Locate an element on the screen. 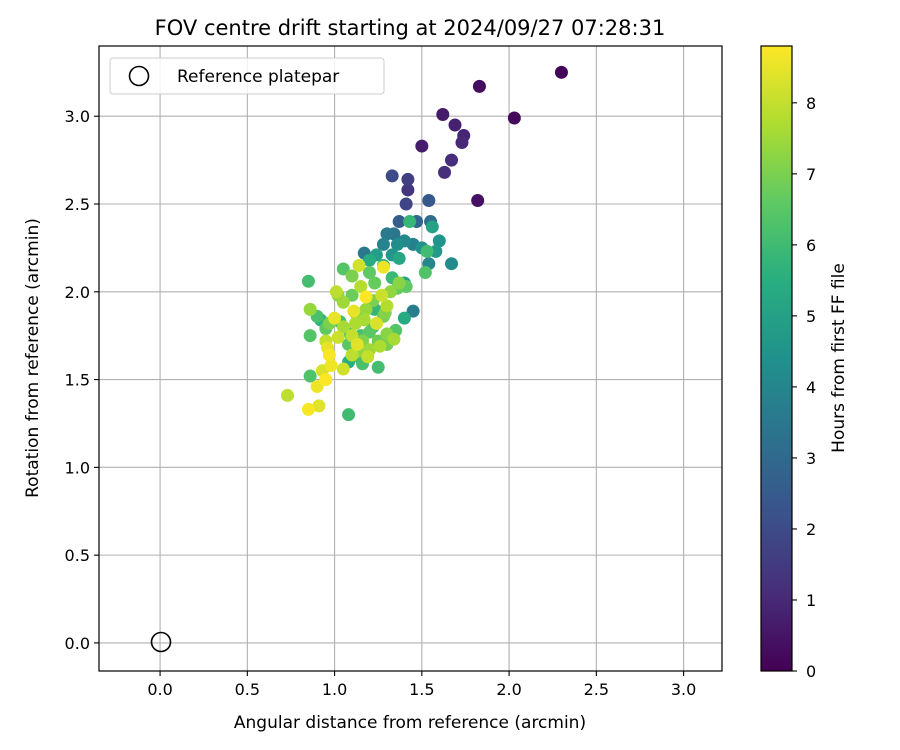 Image resolution: width=900 pixels, height=750 pixels. colorbar-ticks: 0 1 2 3 4 5 6 7 8 is located at coordinates (804, 387).